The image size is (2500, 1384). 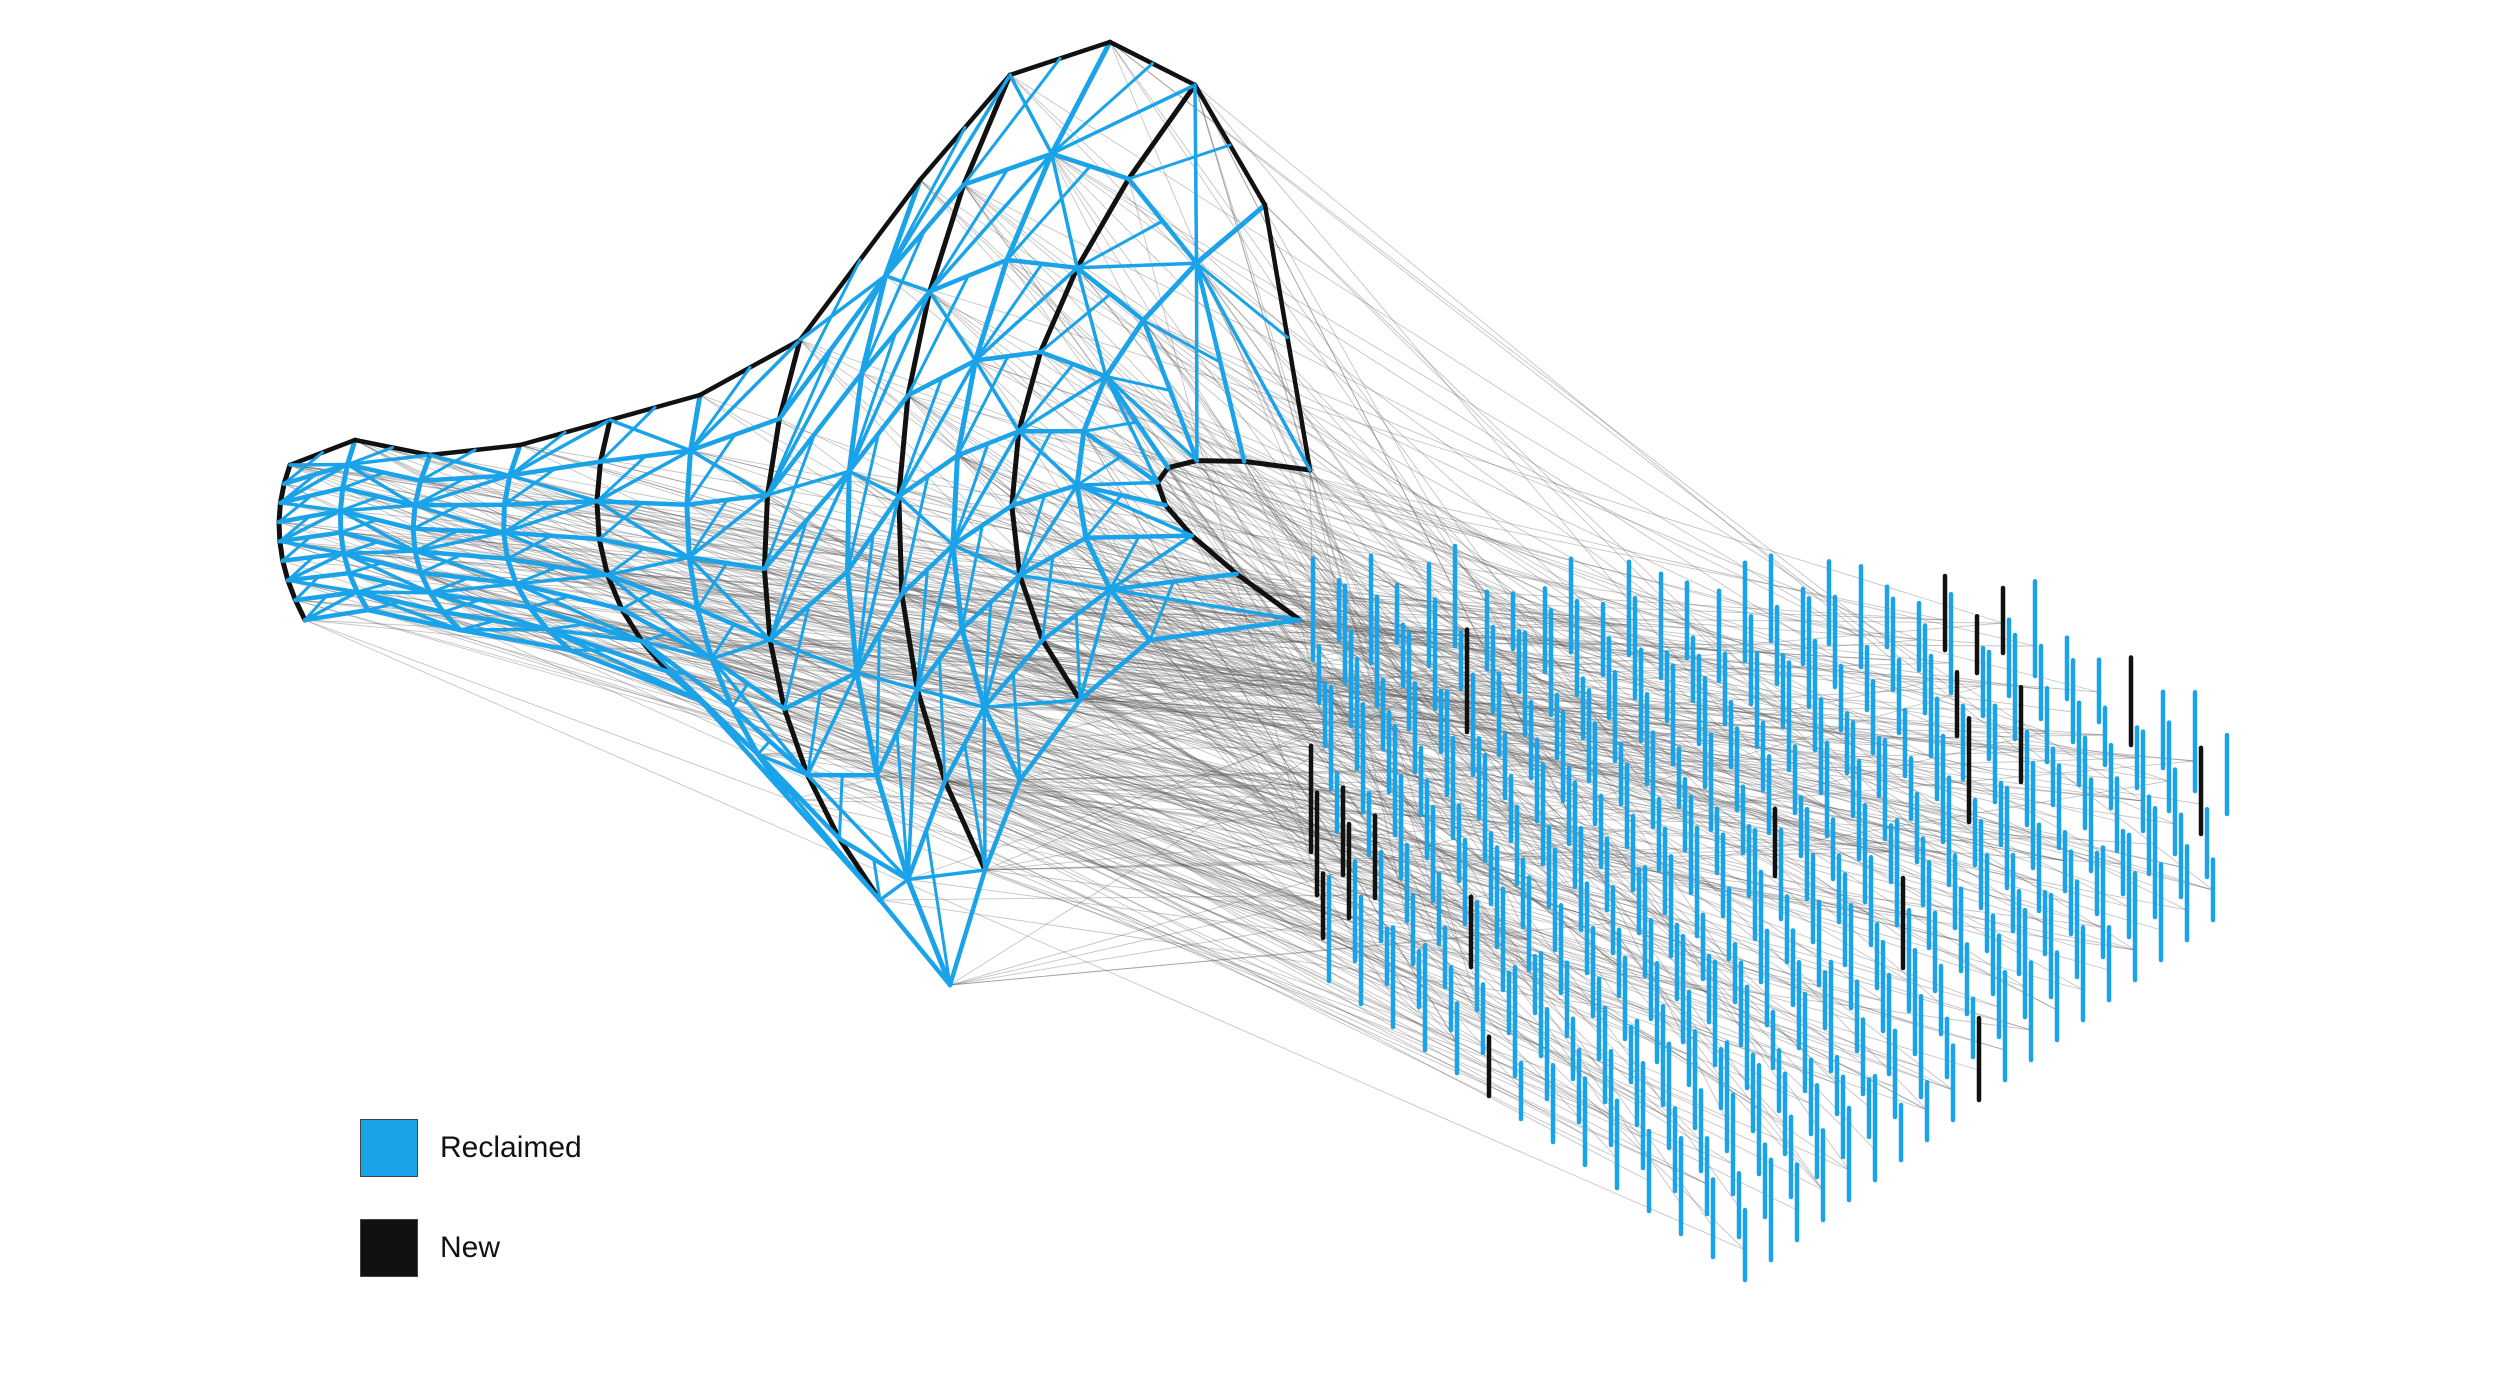 I want to click on legend-swatch-new, so click(x=389, y=1248).